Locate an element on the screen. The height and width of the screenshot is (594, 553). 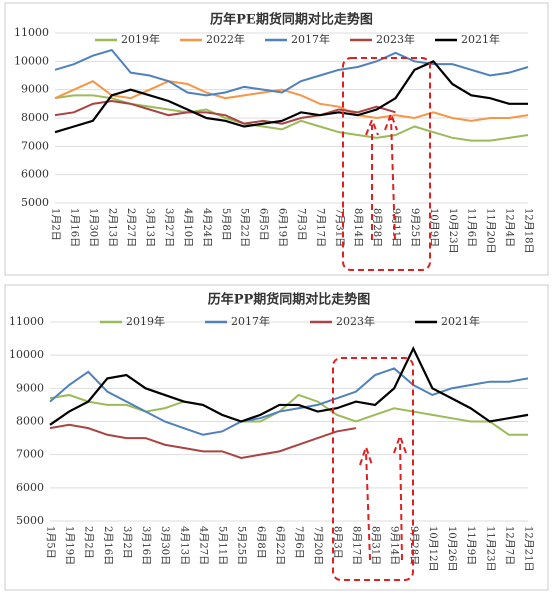
x-tick-label: 12月18日 is located at coordinates (529, 230).